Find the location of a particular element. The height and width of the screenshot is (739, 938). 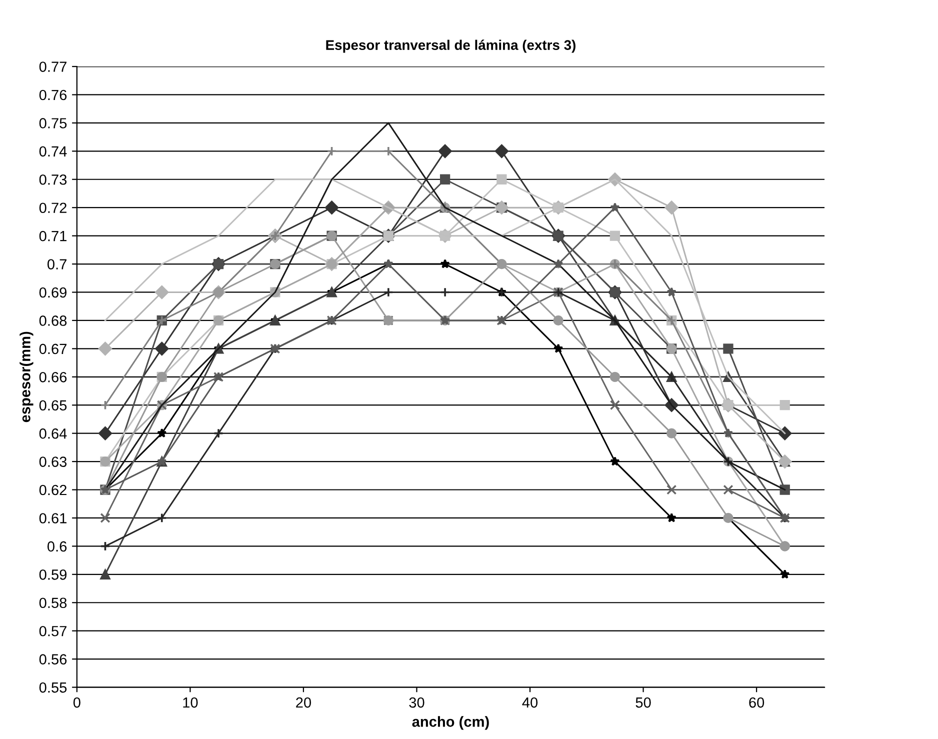

y-tick-label: 0.55 is located at coordinates (53, 687).